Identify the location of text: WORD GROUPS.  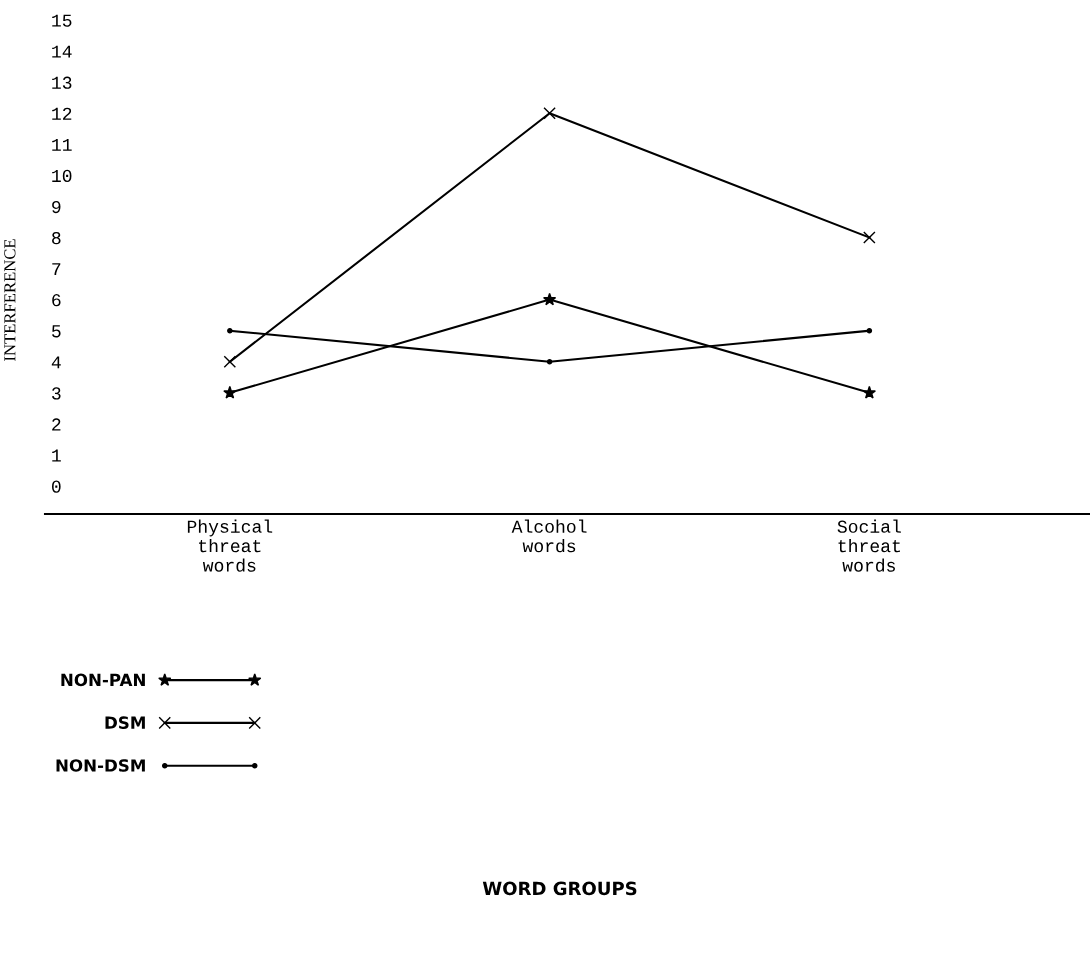
(559, 888).